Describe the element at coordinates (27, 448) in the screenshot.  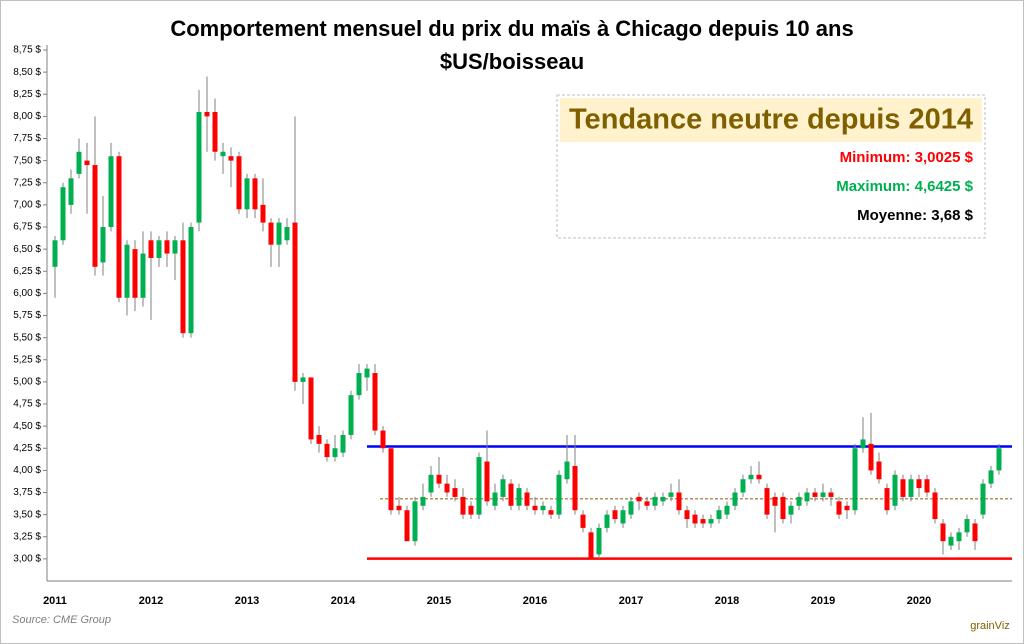
I see `y-tick-label: 4,25 $` at that location.